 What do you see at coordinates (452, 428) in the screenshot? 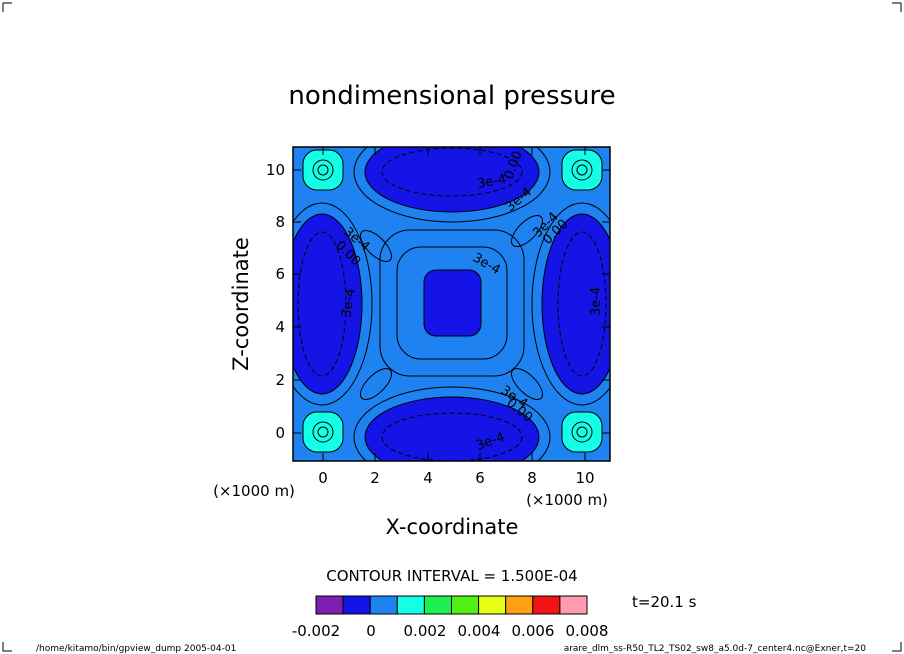
I see `bottom-lobe` at bounding box center [452, 428].